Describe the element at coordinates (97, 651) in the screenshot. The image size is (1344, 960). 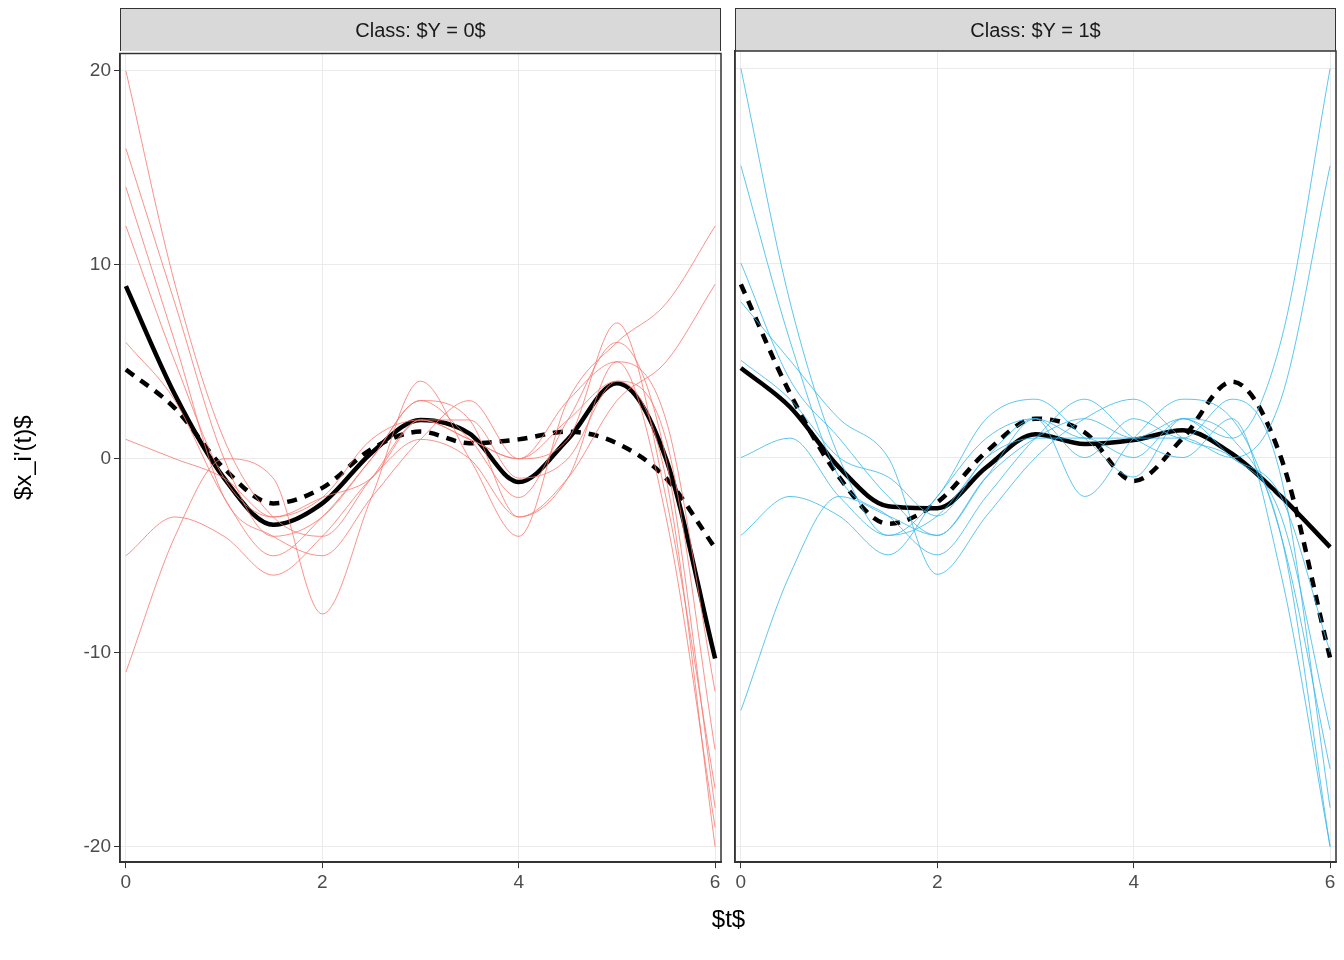
I see `y-tick-label: -10` at that location.